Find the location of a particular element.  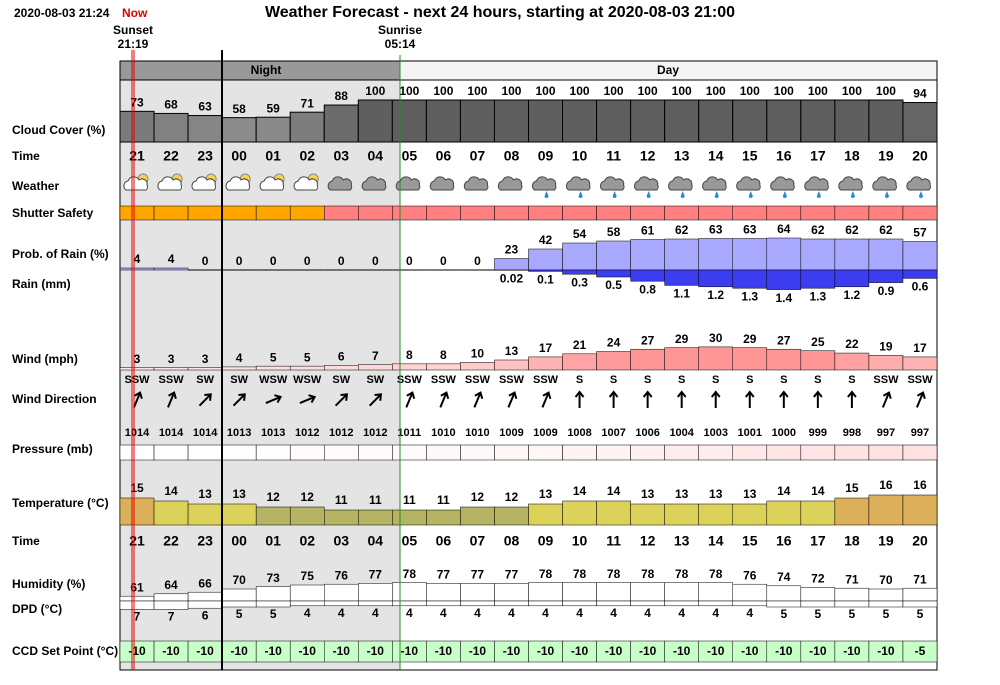

row-label: Wind (mph) is located at coordinates (45, 359).